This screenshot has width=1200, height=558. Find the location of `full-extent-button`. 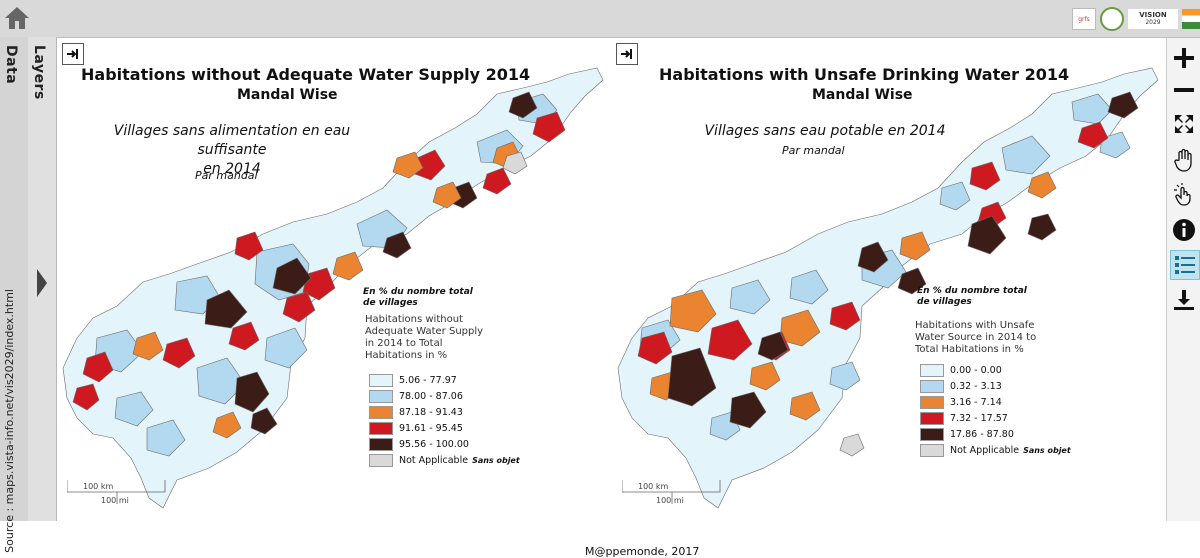

full-extent-button is located at coordinates (1184, 124).